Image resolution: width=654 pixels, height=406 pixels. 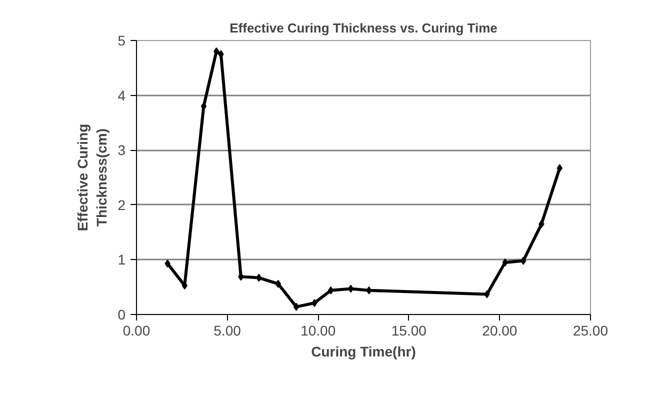 I want to click on x-tick-label: 20.00, so click(x=500, y=330).